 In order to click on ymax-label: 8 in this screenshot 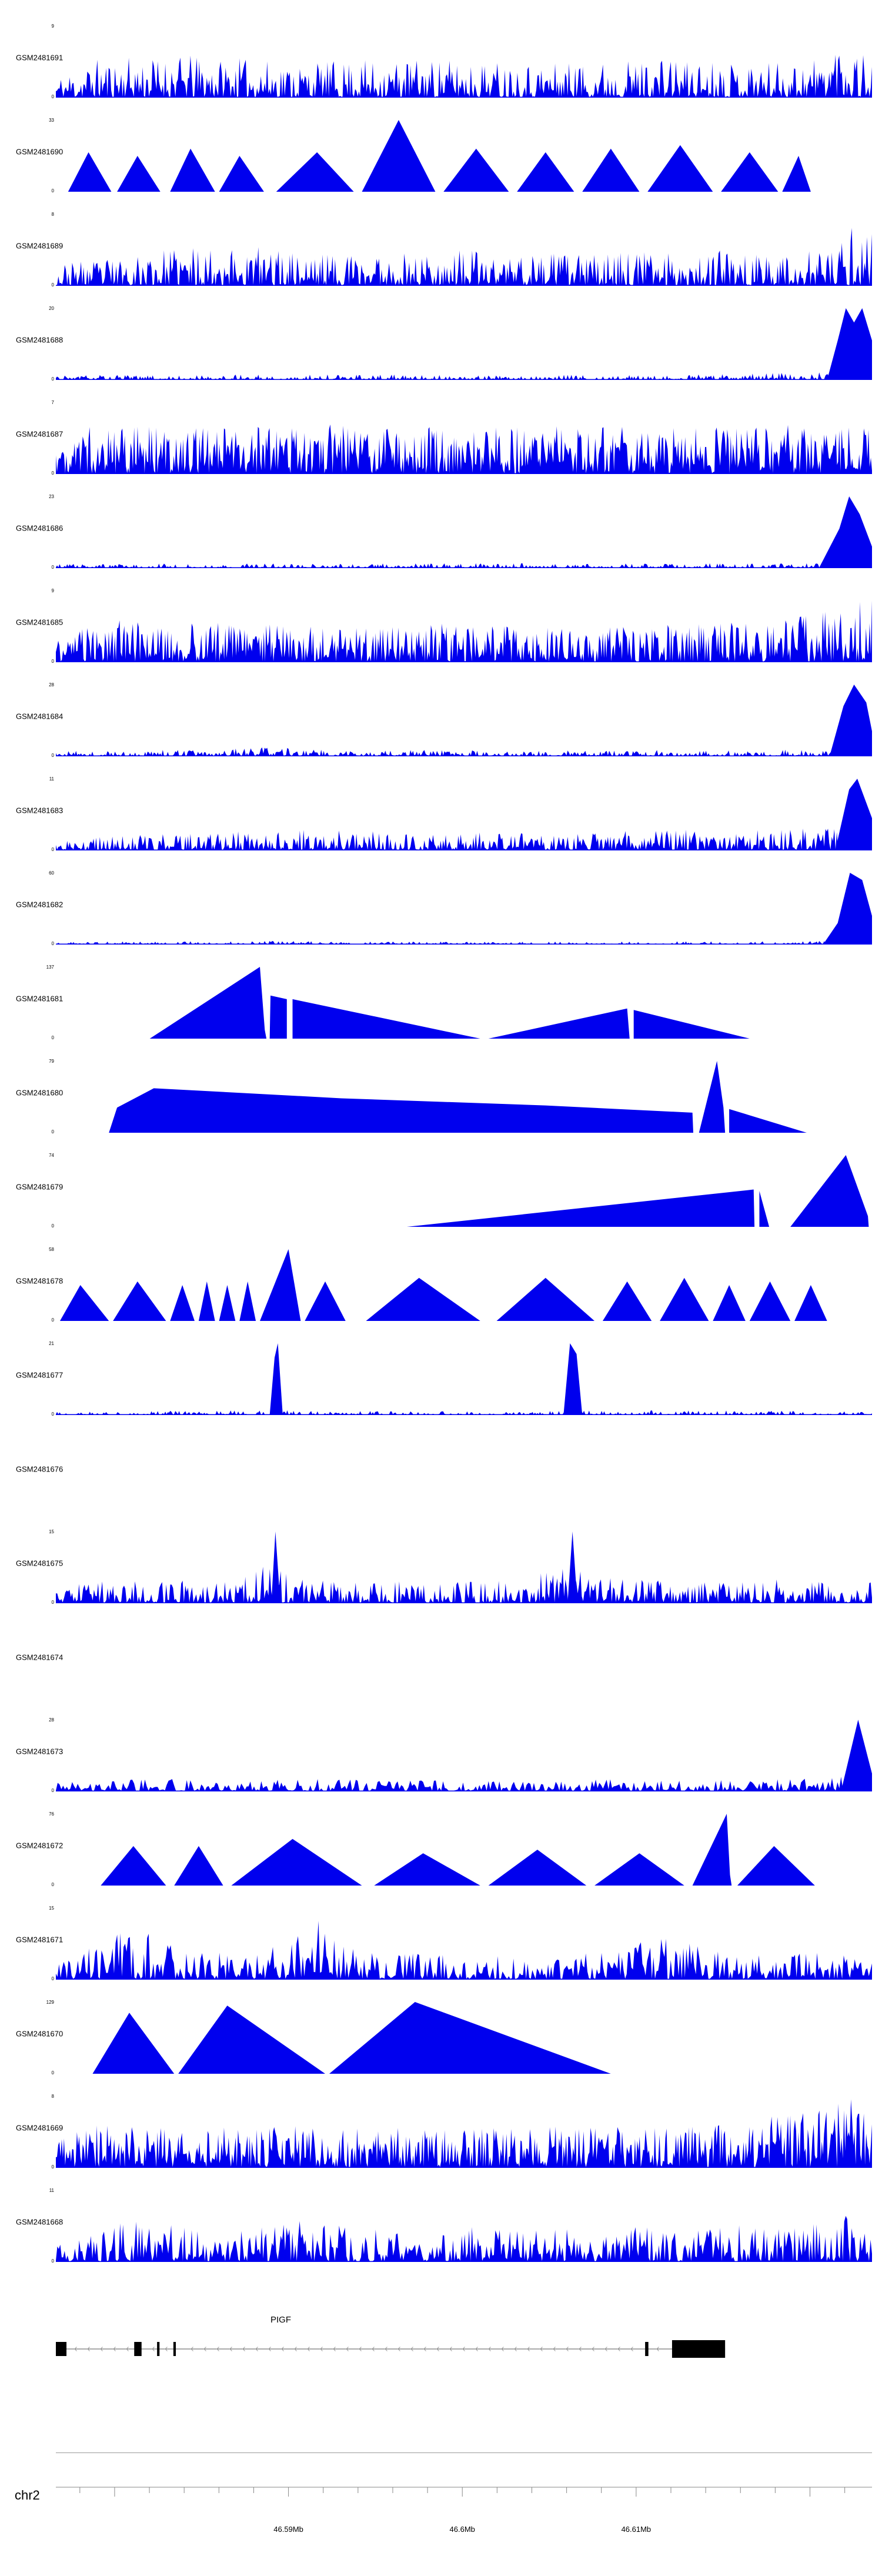, I will do `click(52, 214)`.